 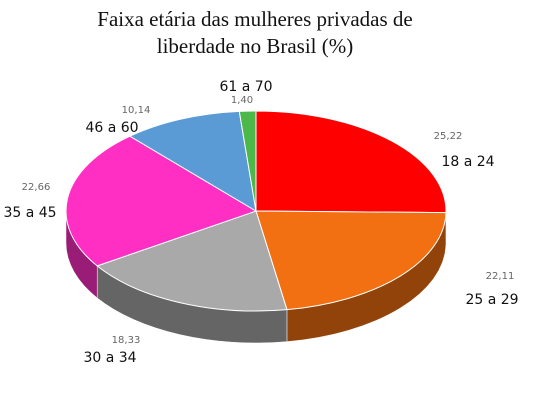 What do you see at coordinates (245, 87) in the screenshot?
I see `category-label: 61 a 70` at bounding box center [245, 87].